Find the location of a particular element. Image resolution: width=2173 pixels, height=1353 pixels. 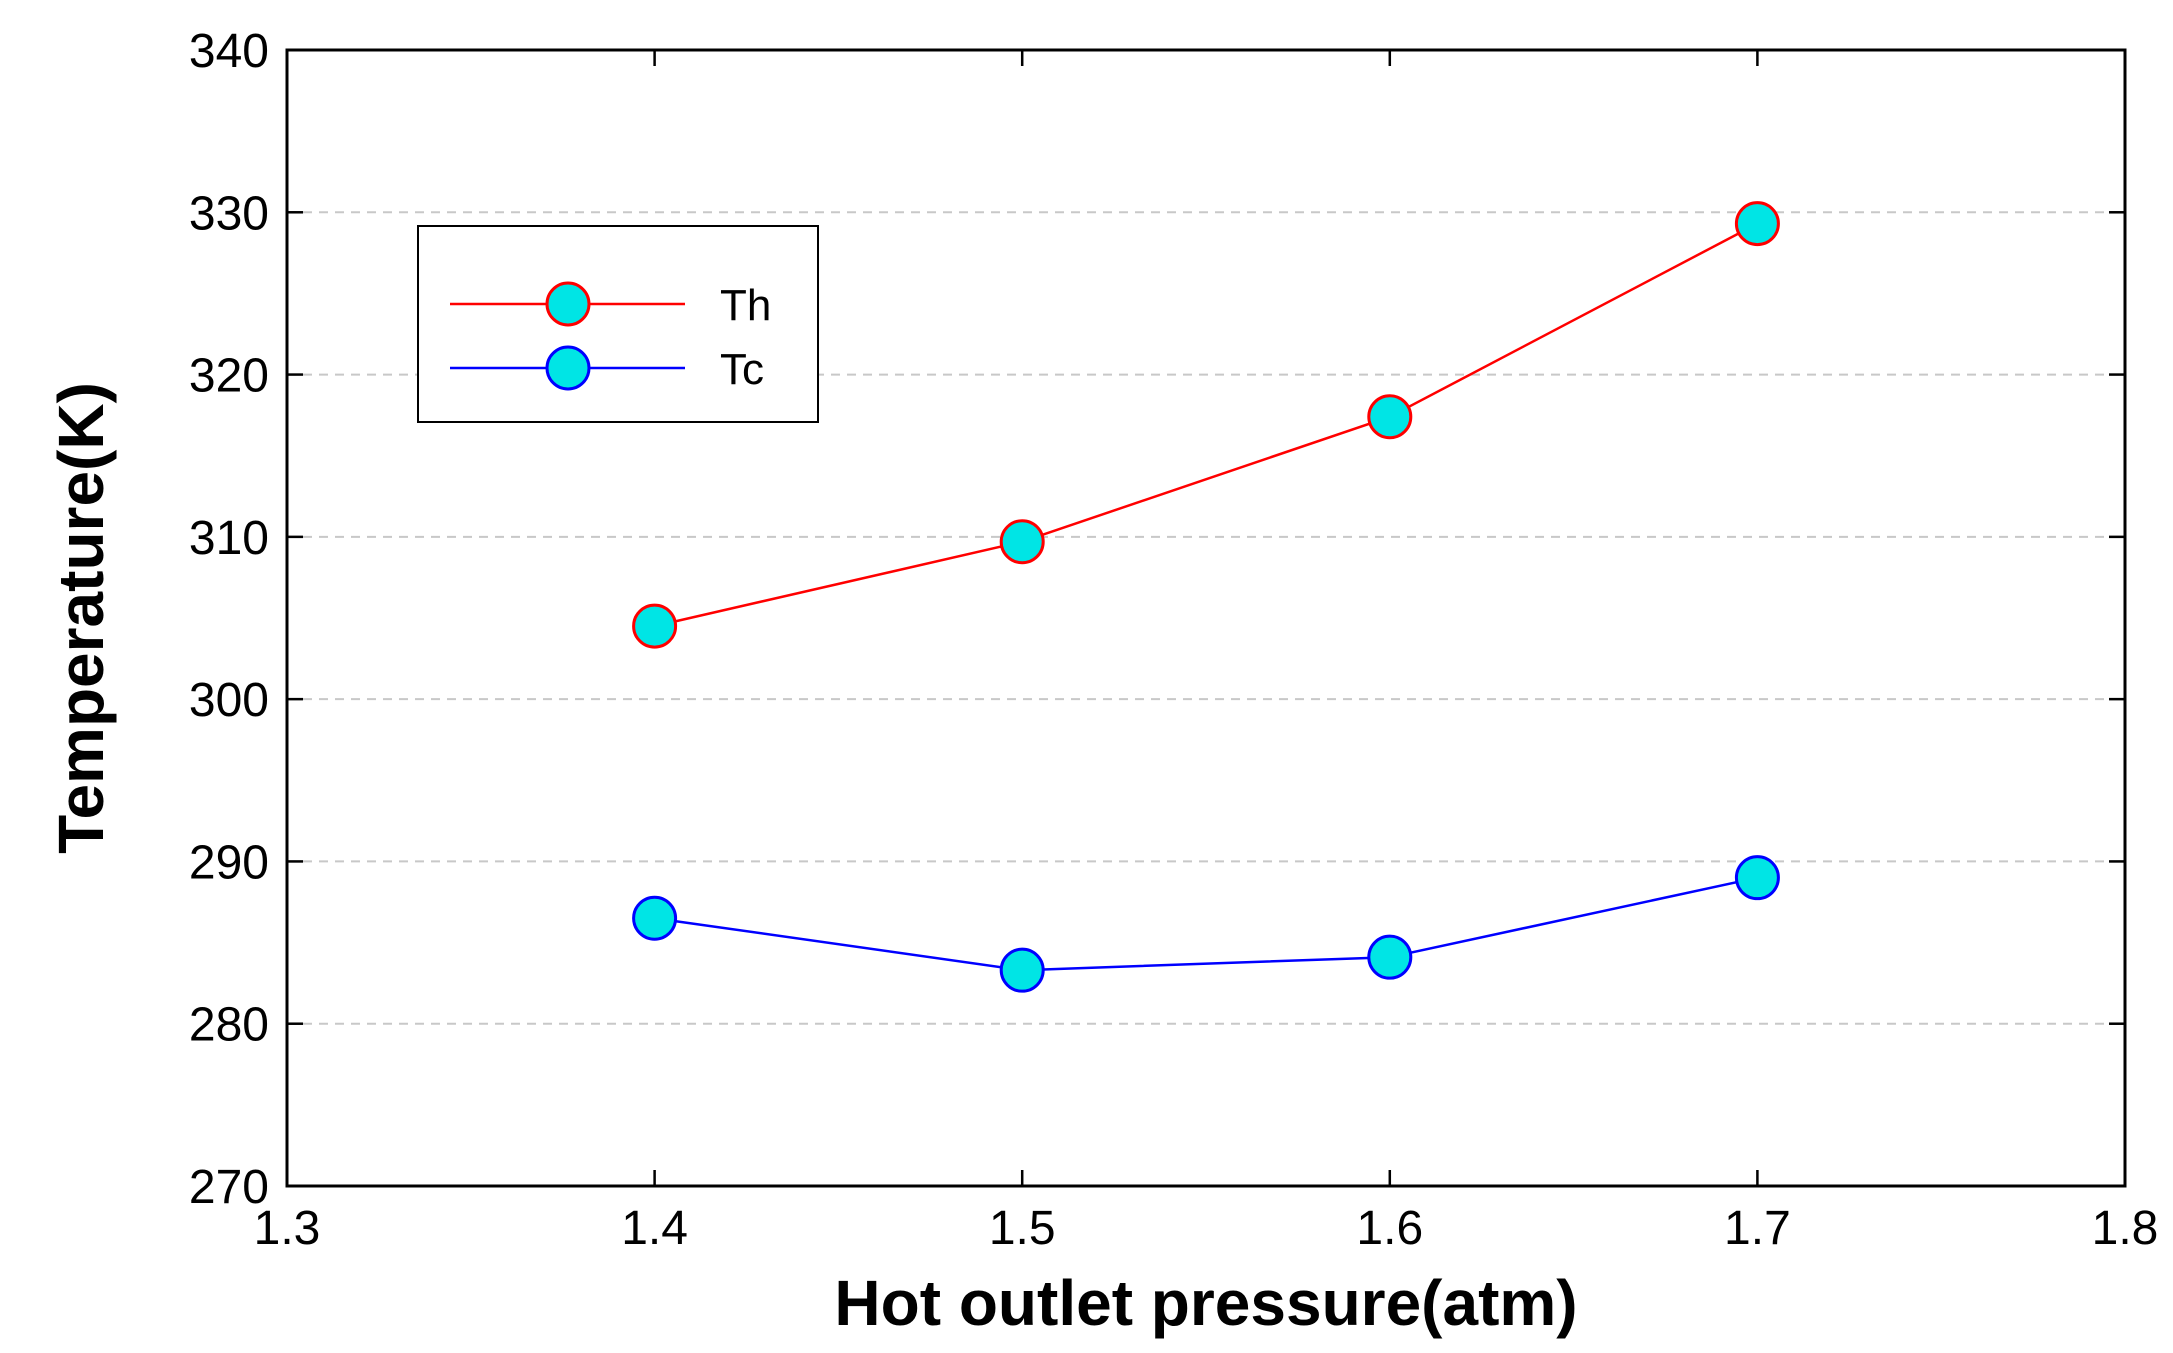

legend-label-th: Th is located at coordinates (745, 305).